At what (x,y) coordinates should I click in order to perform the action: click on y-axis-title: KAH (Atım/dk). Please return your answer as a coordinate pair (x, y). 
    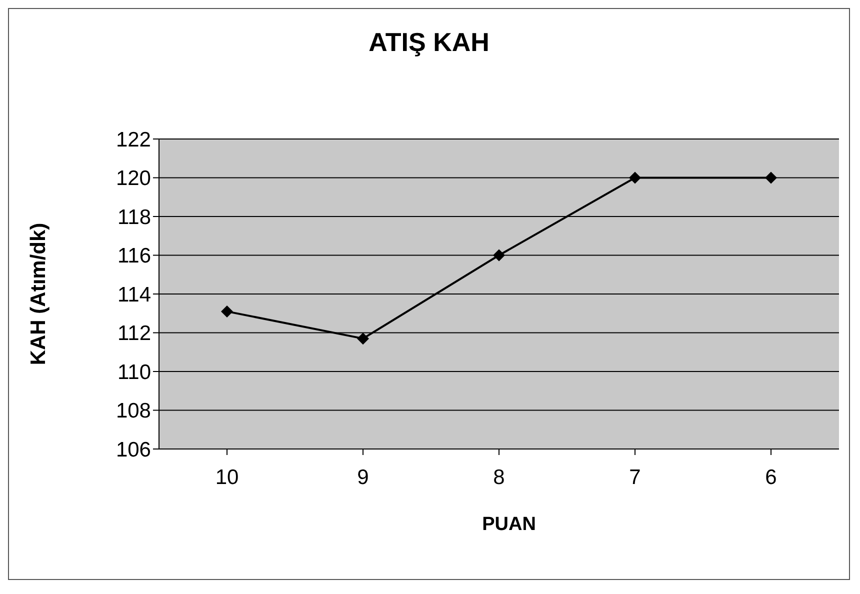
    Looking at the image, I should click on (39, 294).